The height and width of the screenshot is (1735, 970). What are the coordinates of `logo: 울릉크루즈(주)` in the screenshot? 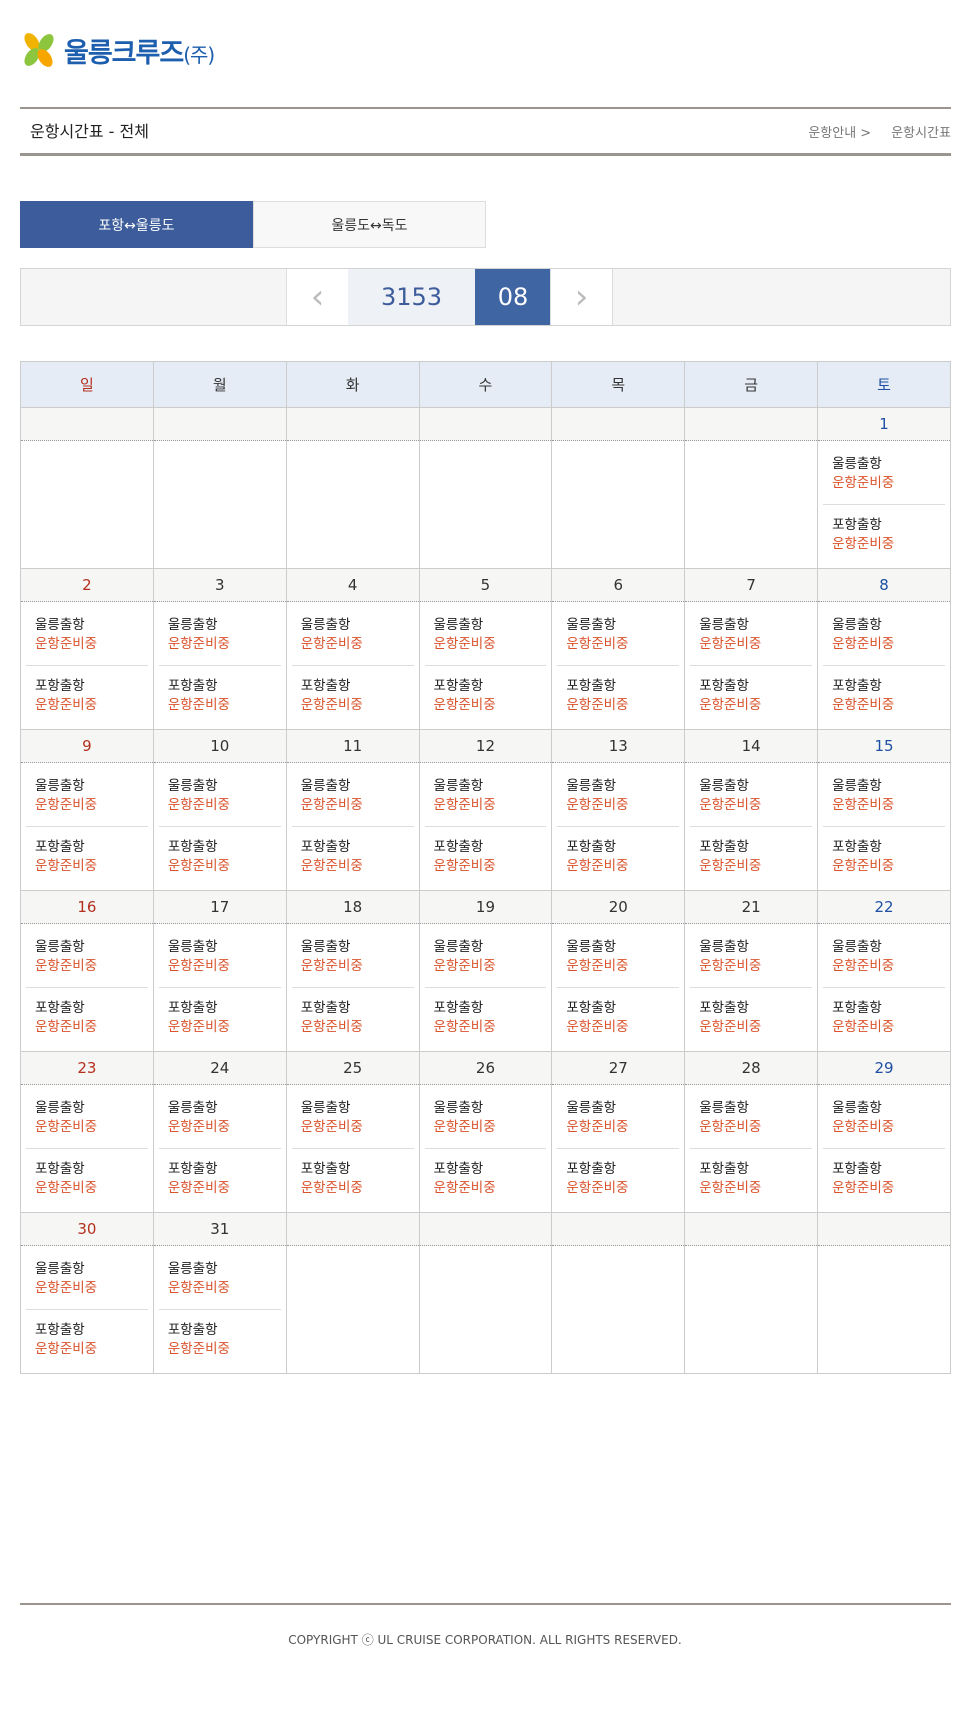 It's located at (117, 50).